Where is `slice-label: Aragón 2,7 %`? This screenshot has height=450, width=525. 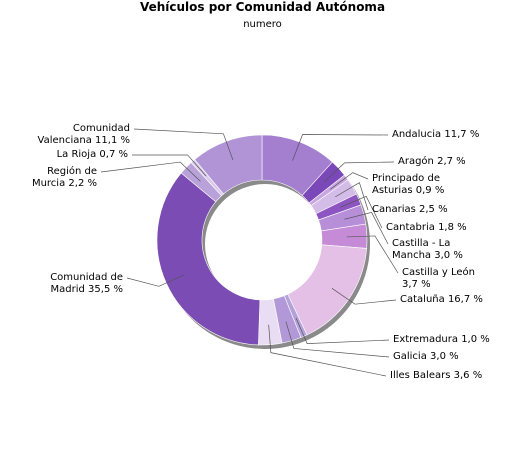
slice-label: Aragón 2,7 % is located at coordinates (443, 162).